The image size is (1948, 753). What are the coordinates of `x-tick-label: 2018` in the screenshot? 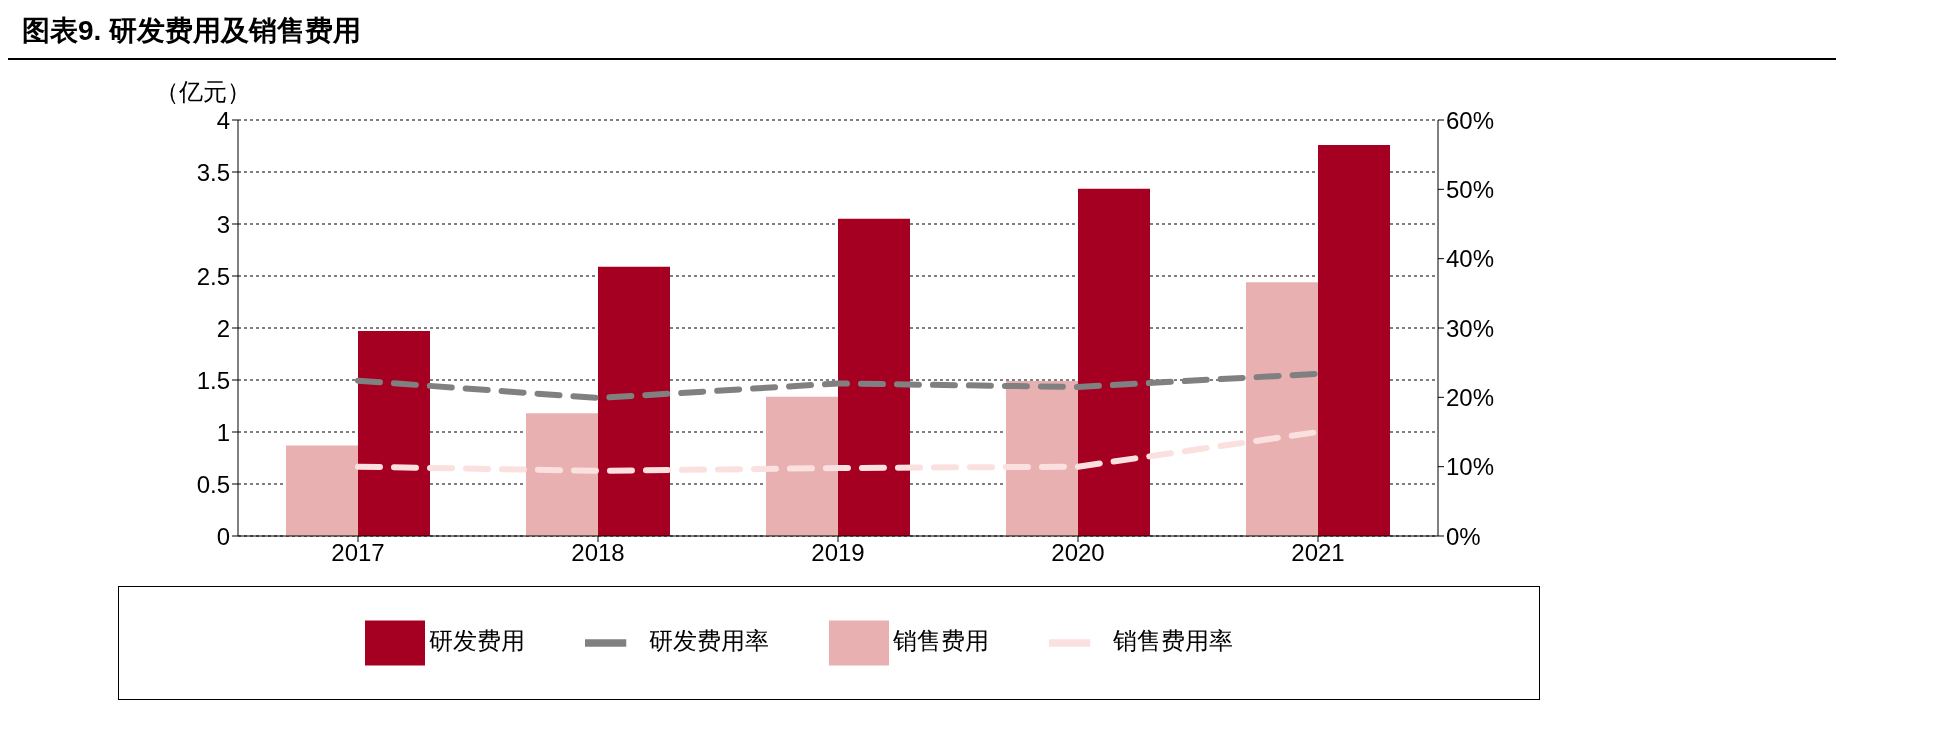 It's located at (598, 553).